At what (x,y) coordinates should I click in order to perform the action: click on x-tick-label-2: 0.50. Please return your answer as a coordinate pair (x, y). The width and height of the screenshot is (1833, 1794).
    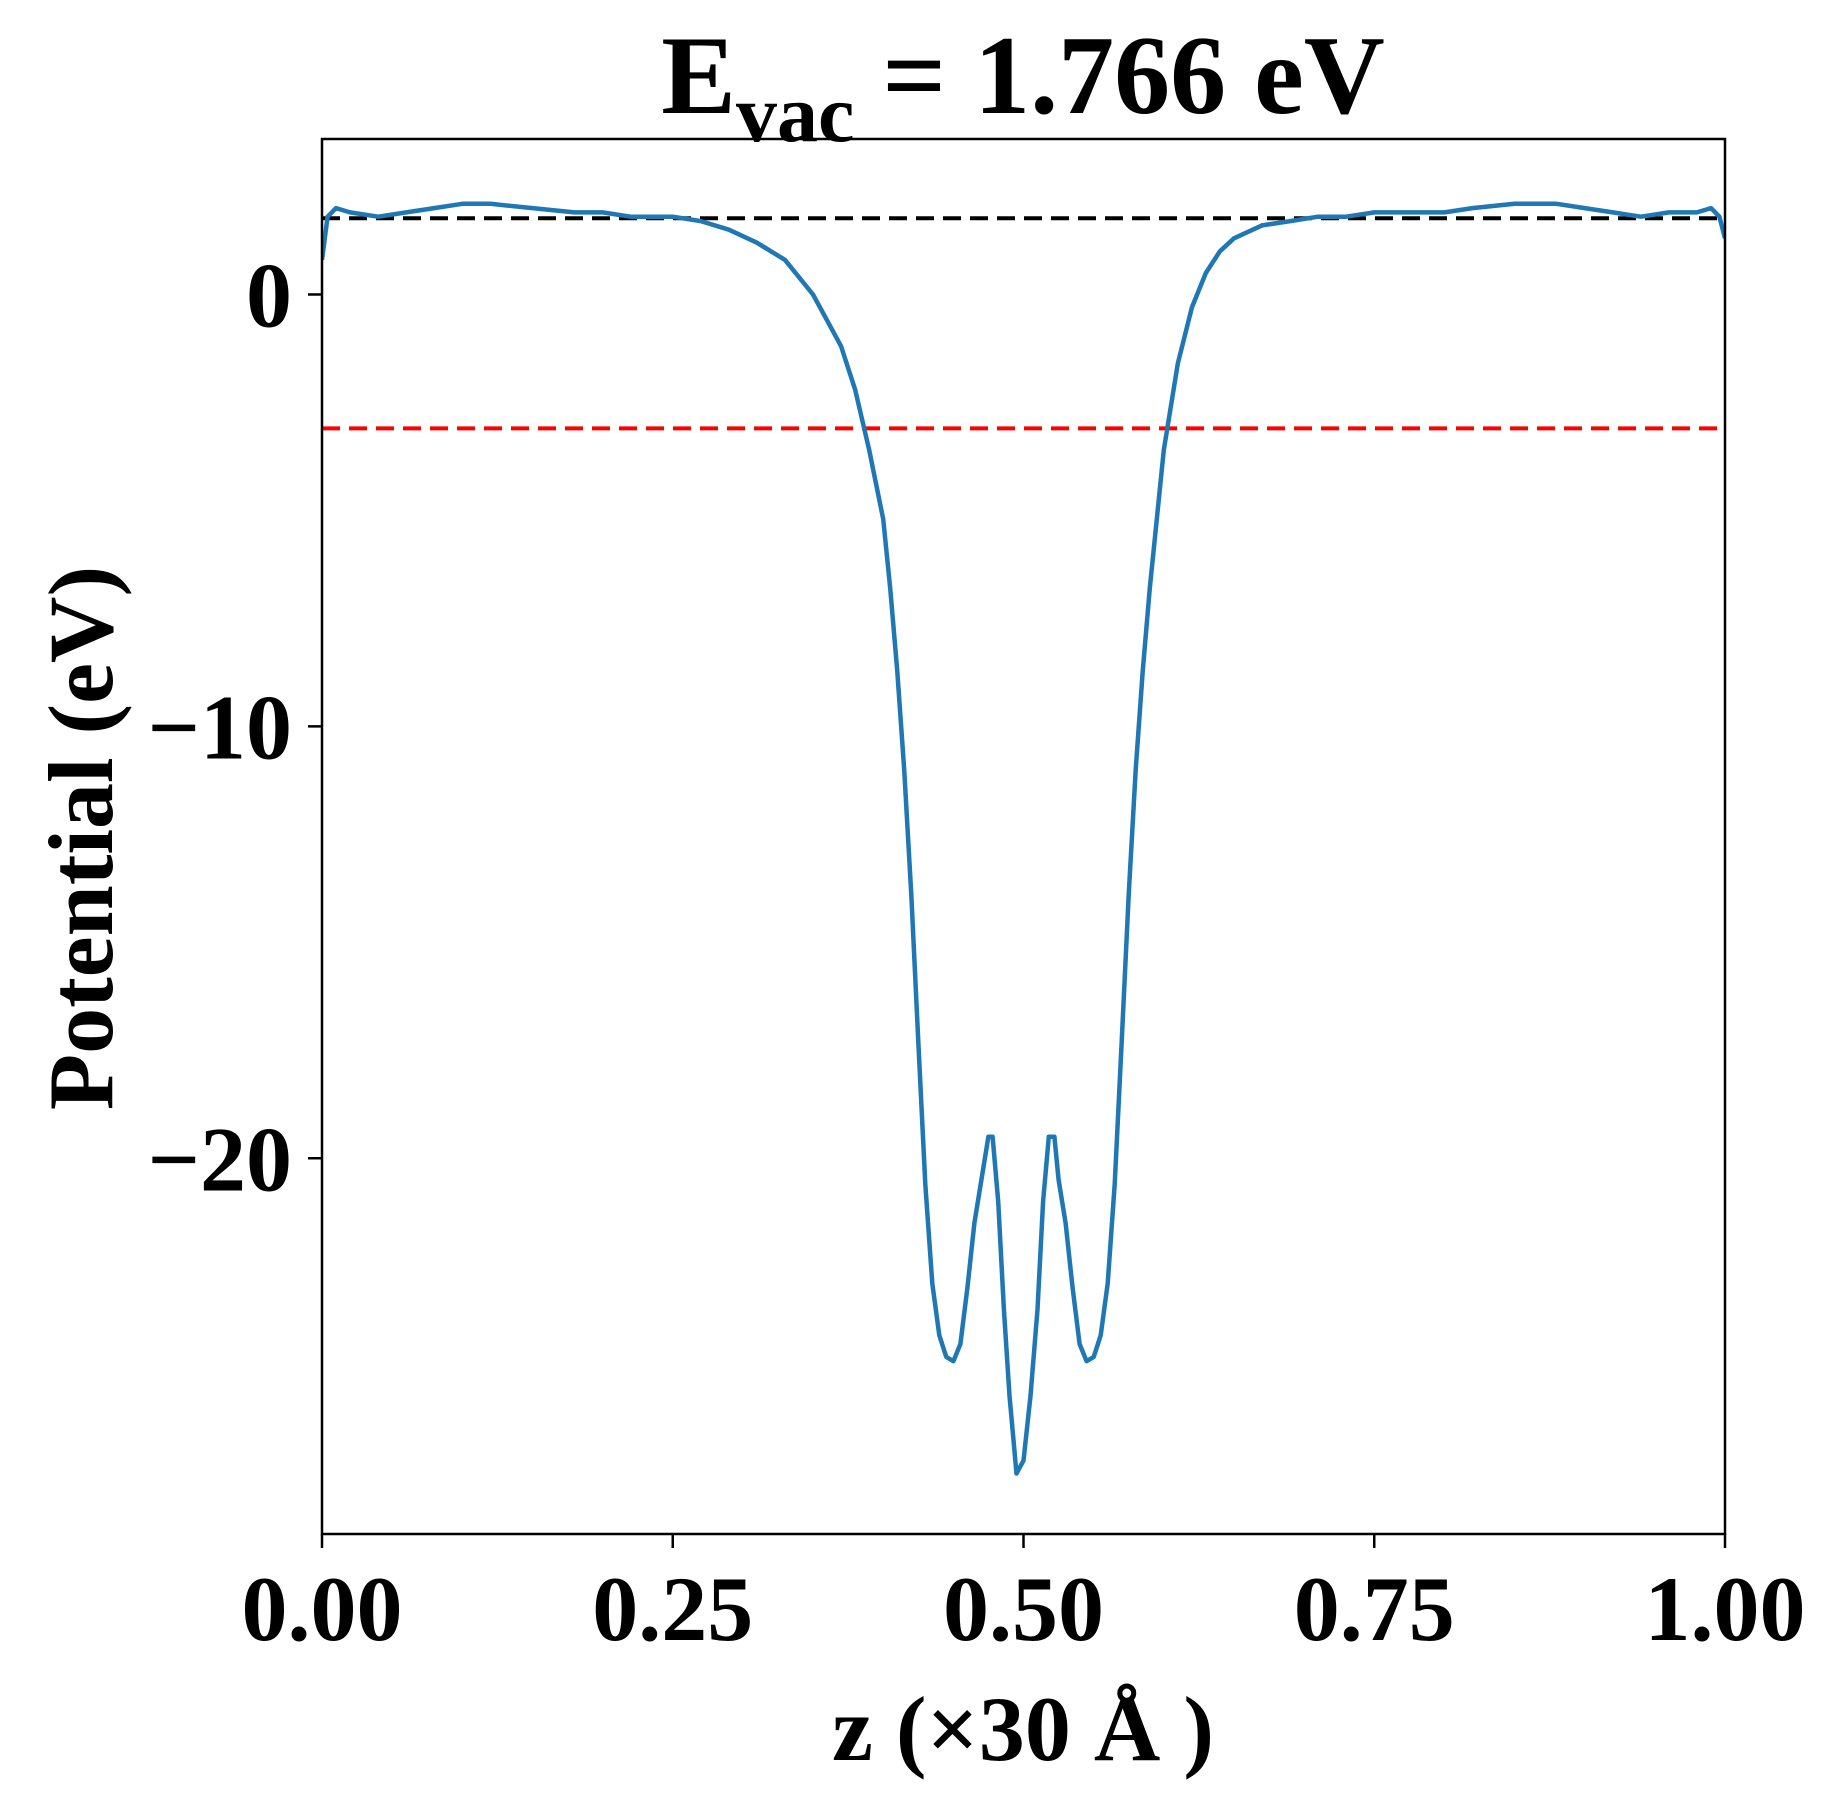
    Looking at the image, I should click on (1023, 1609).